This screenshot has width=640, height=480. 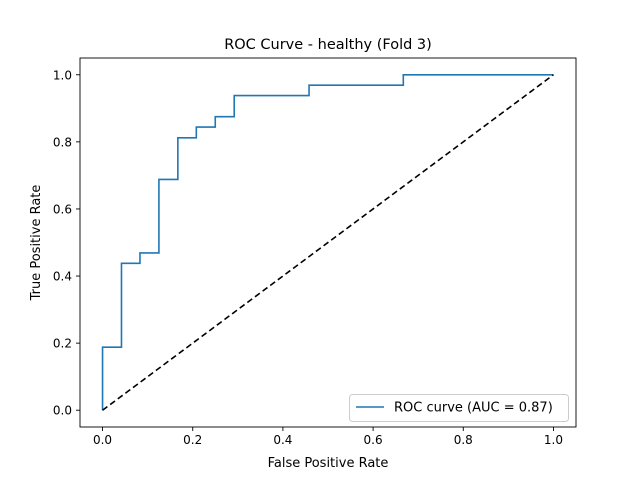 What do you see at coordinates (192, 440) in the screenshot?
I see `x-tick-label: 0.2` at bounding box center [192, 440].